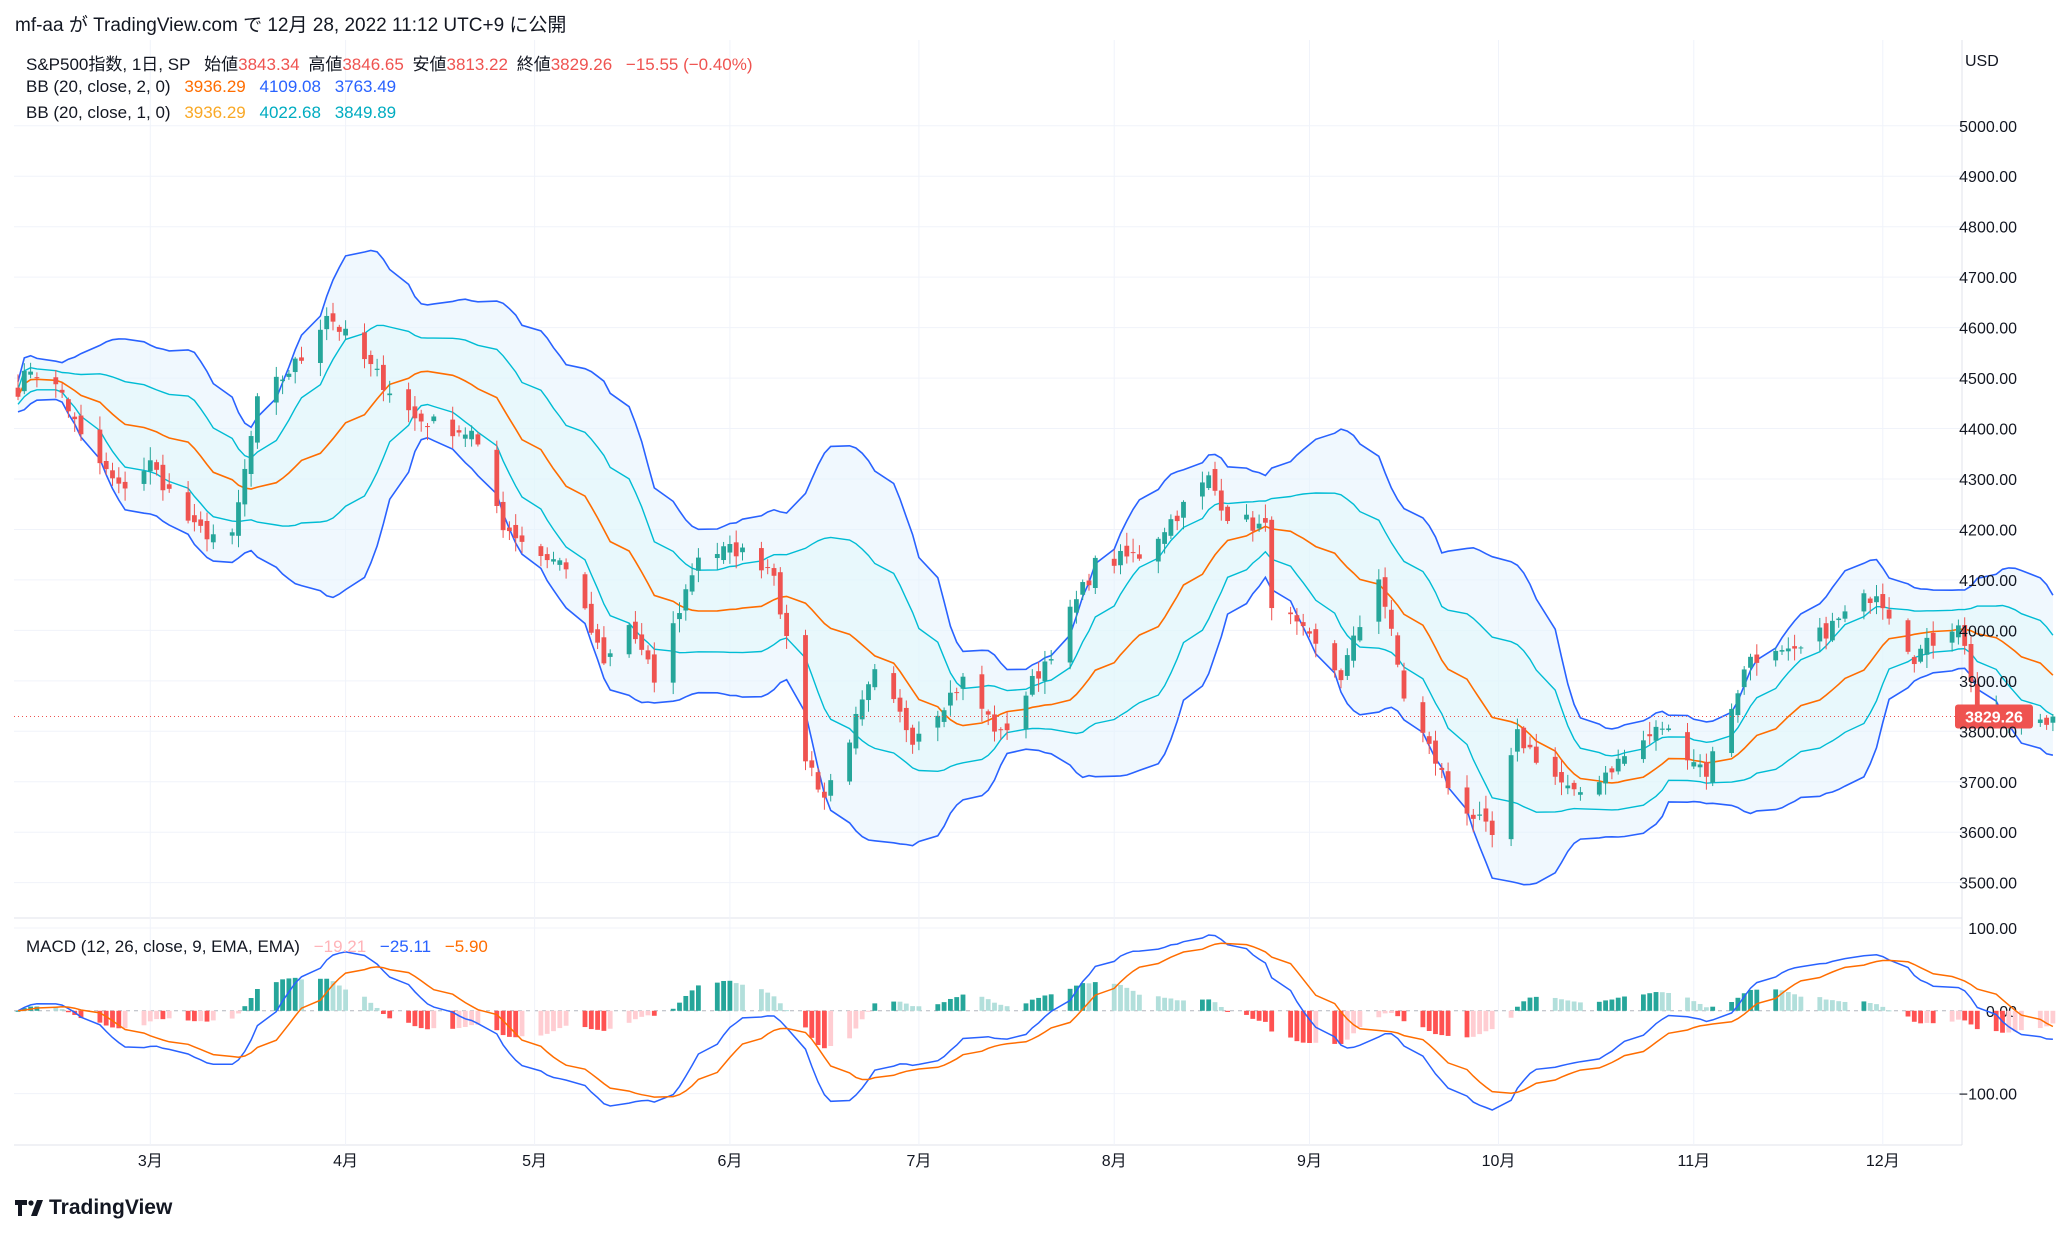  What do you see at coordinates (111, 1207) in the screenshot?
I see `brand-name: TradingView` at bounding box center [111, 1207].